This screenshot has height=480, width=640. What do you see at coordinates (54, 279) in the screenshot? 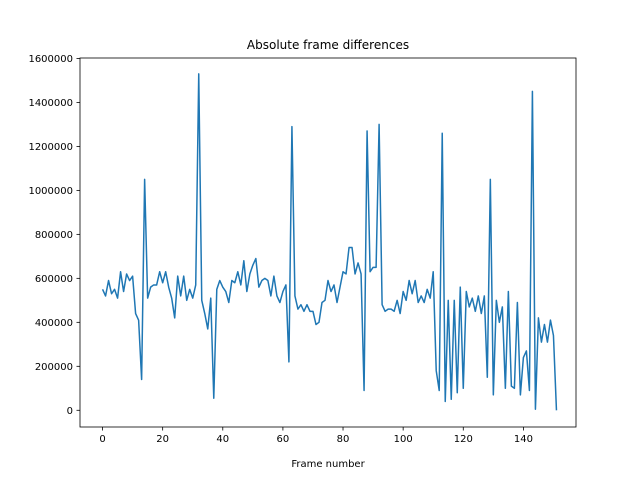
I see `y-tick-label: 600000` at bounding box center [54, 279].